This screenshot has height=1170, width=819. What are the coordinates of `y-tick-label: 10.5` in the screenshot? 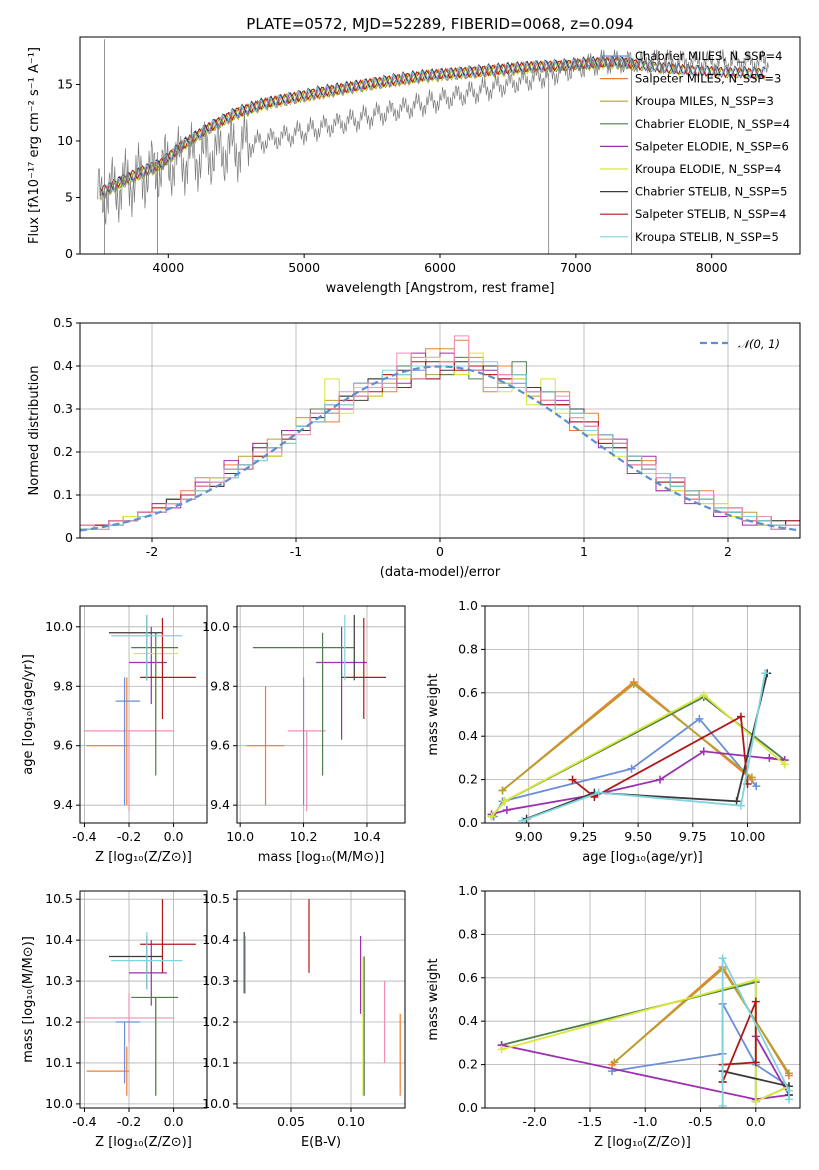 It's located at (216, 898).